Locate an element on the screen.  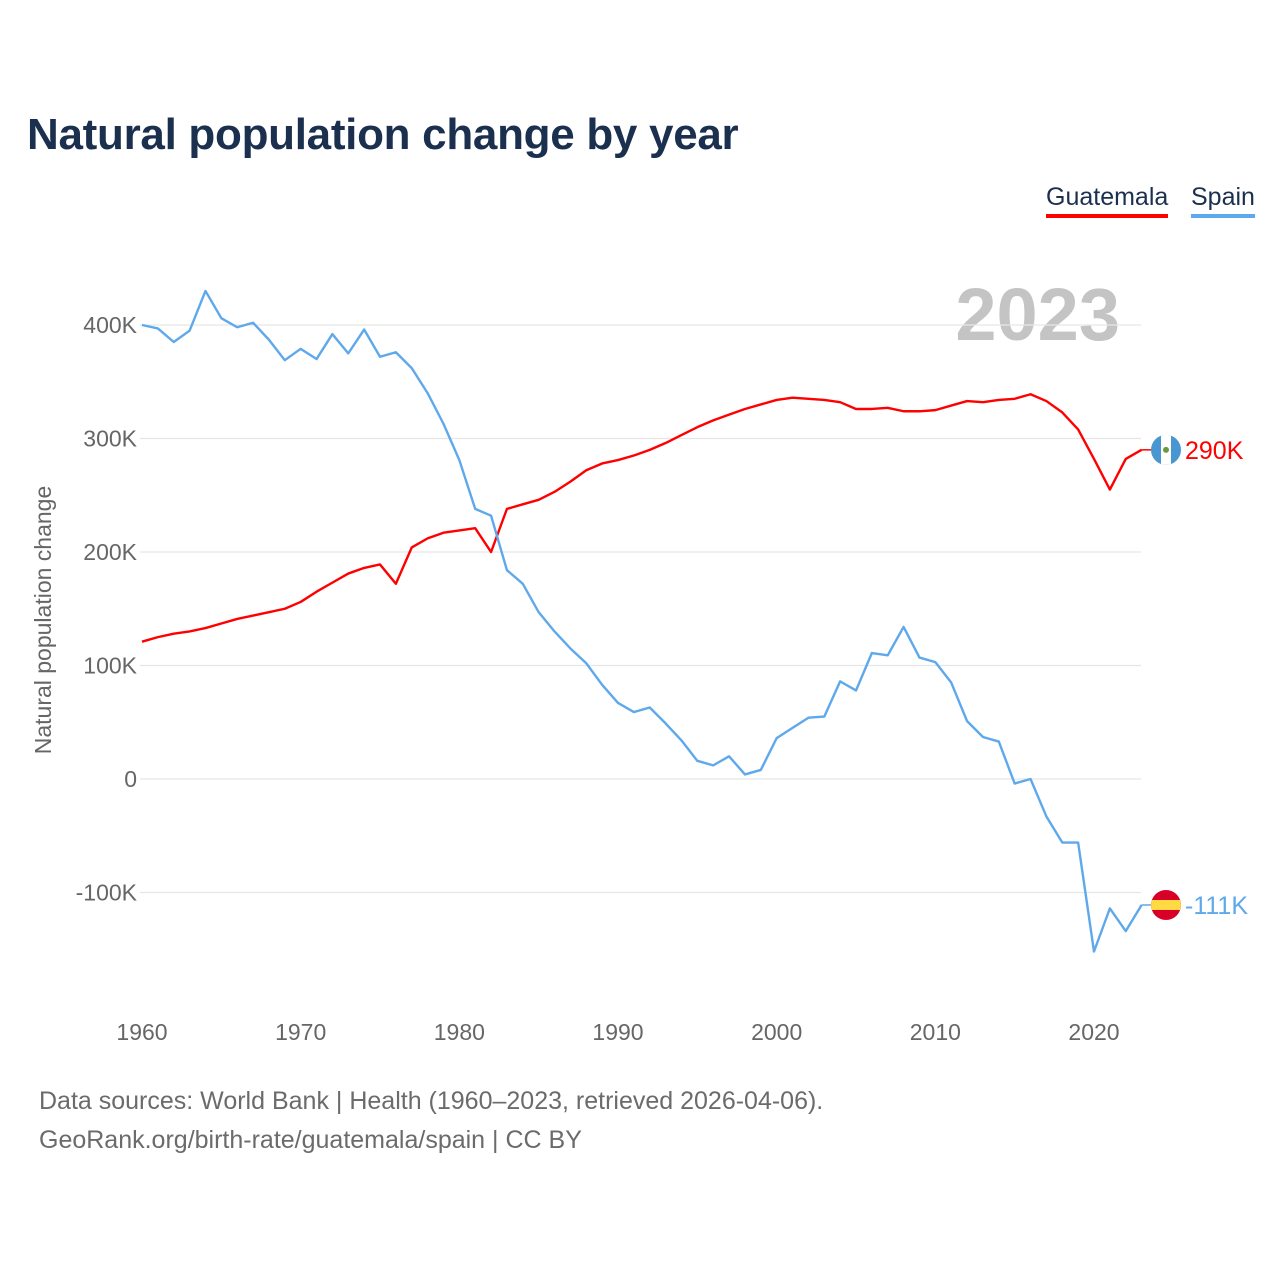
end-value-label-guatemala: 290K is located at coordinates (1214, 451).